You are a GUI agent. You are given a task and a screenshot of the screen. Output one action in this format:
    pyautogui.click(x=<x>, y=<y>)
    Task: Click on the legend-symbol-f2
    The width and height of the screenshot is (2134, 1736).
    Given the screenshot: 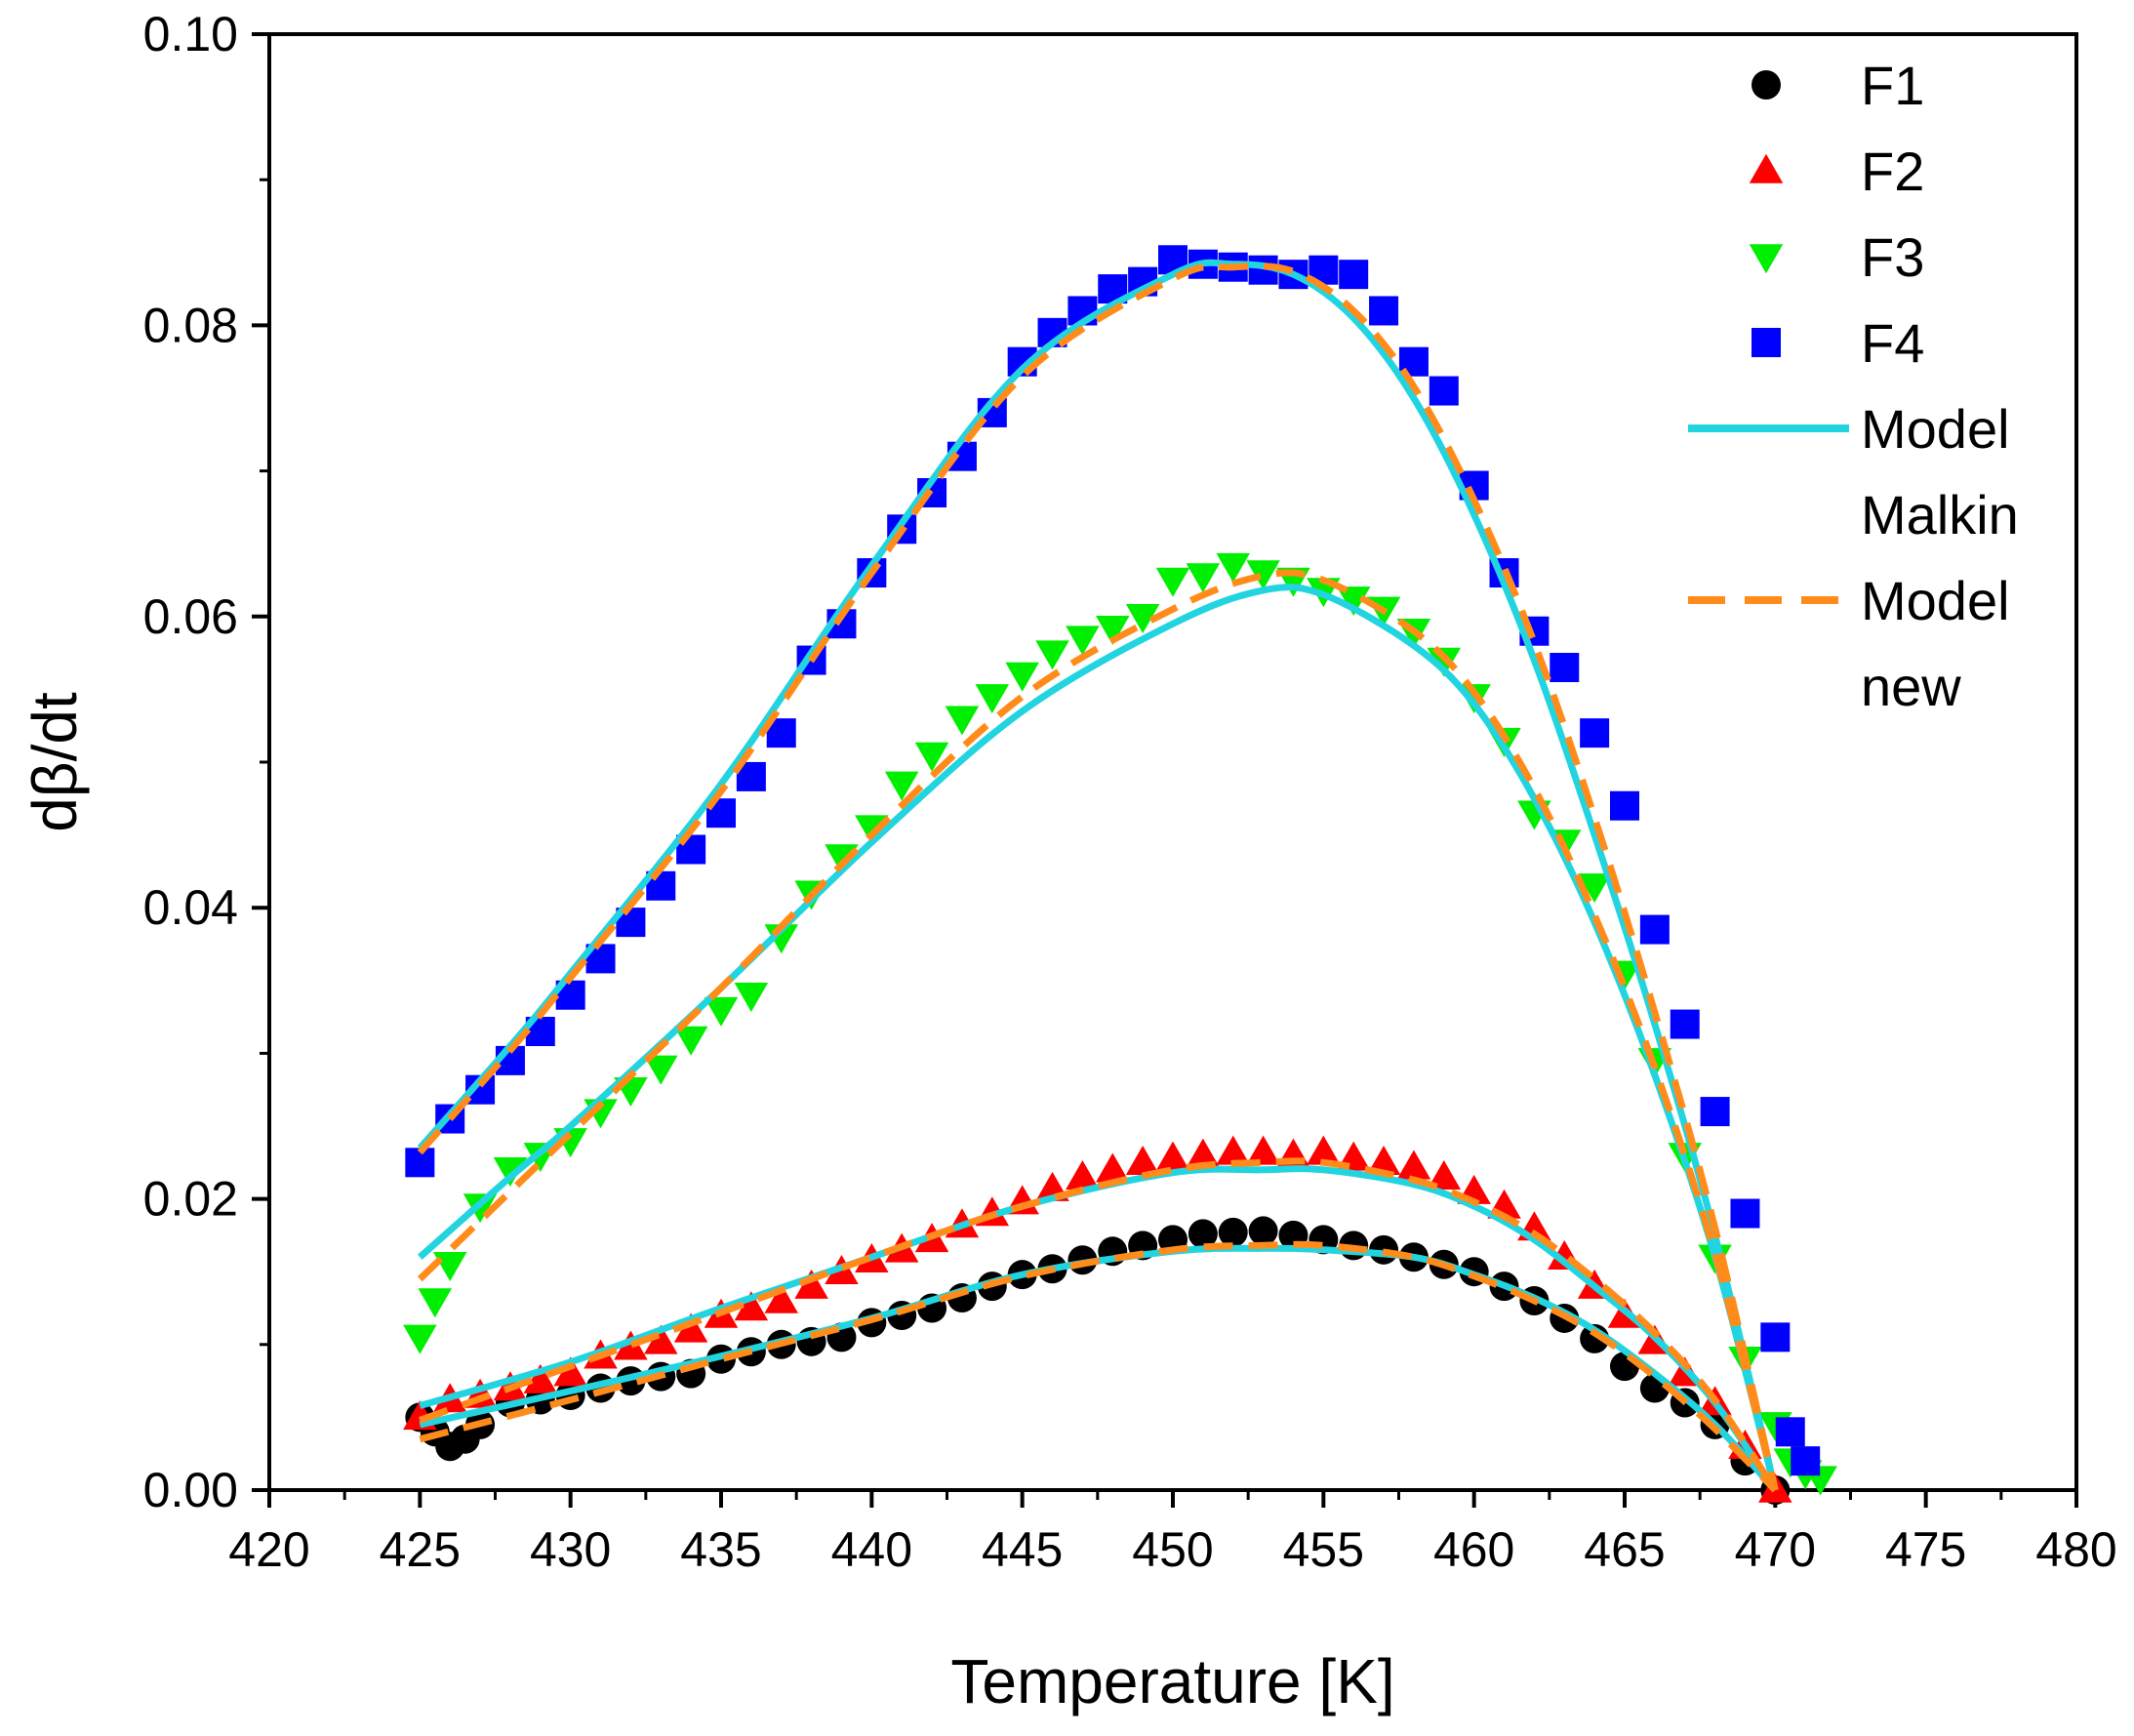 What is the action you would take?
    pyautogui.click(x=1767, y=168)
    